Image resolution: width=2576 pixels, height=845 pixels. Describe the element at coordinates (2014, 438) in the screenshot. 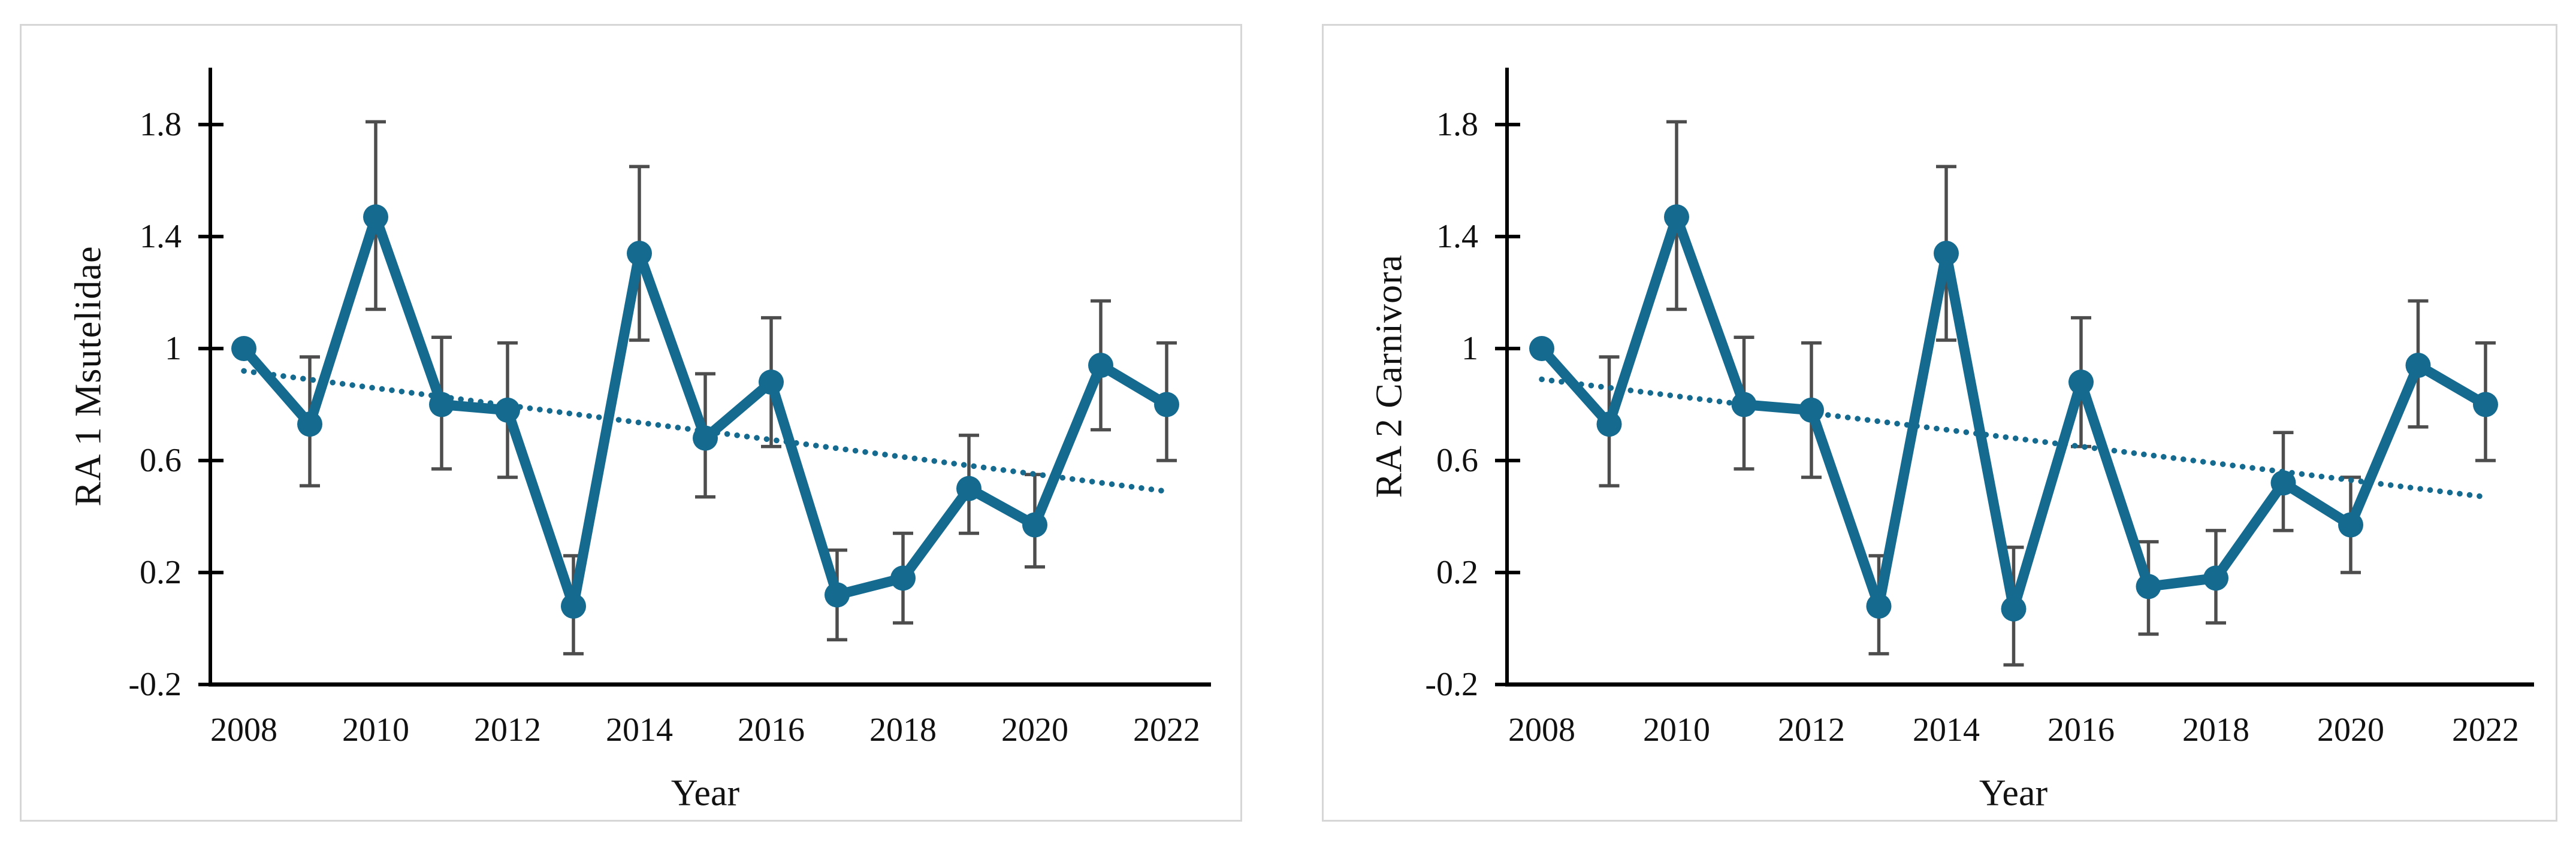

I see `trend-line` at that location.